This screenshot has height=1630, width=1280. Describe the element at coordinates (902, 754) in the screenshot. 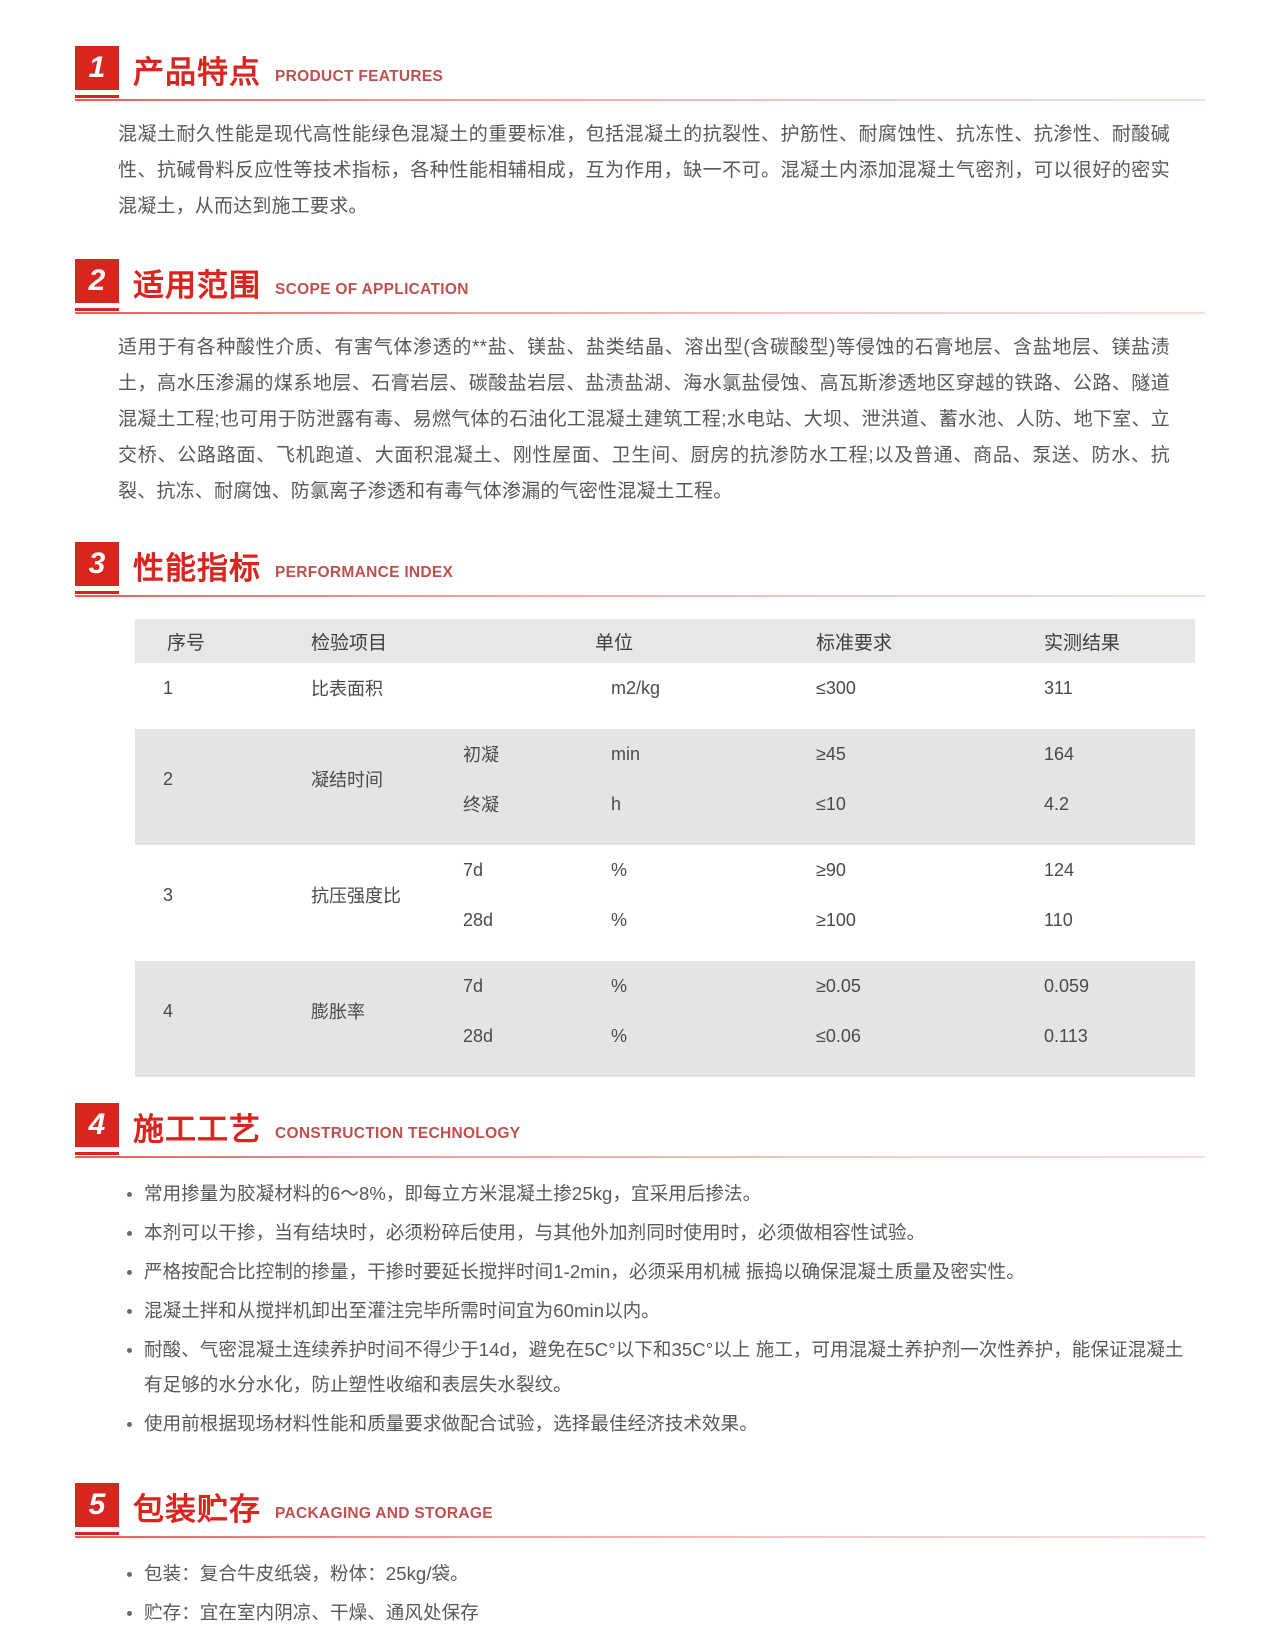

I see `cell-standard: ≥45` at that location.